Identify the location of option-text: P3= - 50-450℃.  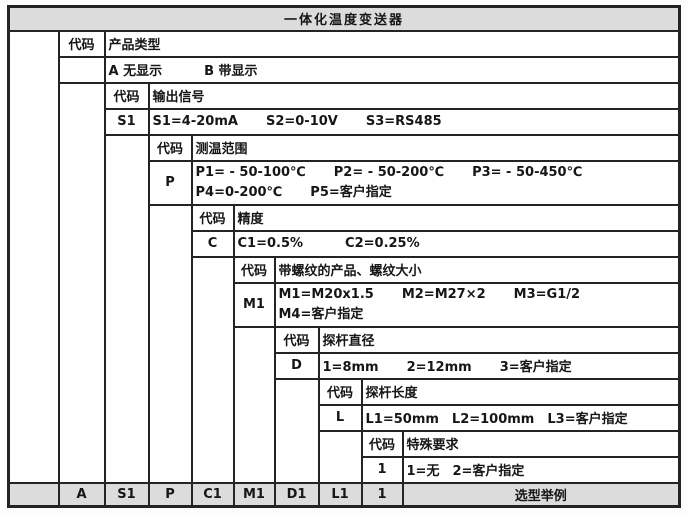
(527, 172).